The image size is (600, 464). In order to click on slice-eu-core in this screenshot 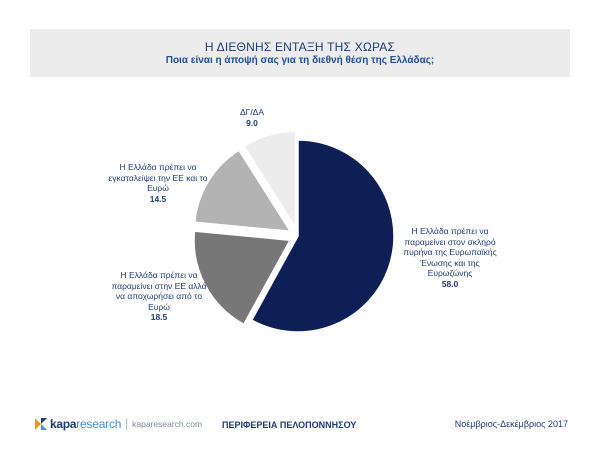, I will do `click(322, 236)`.